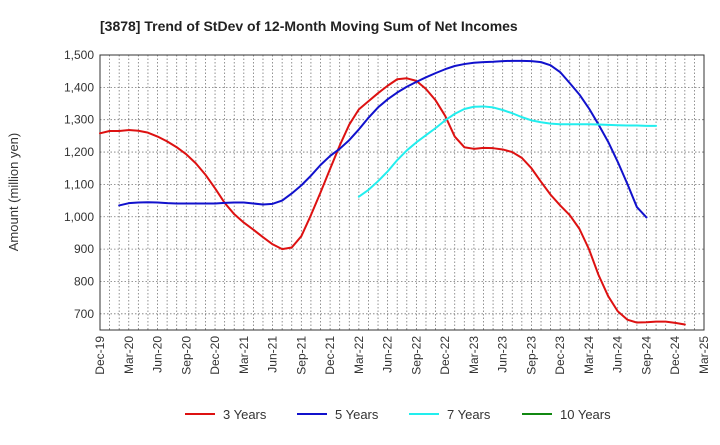 This screenshot has width=720, height=445. Describe the element at coordinates (186, 355) in the screenshot. I see `x-tick-label: Sep-20` at that location.